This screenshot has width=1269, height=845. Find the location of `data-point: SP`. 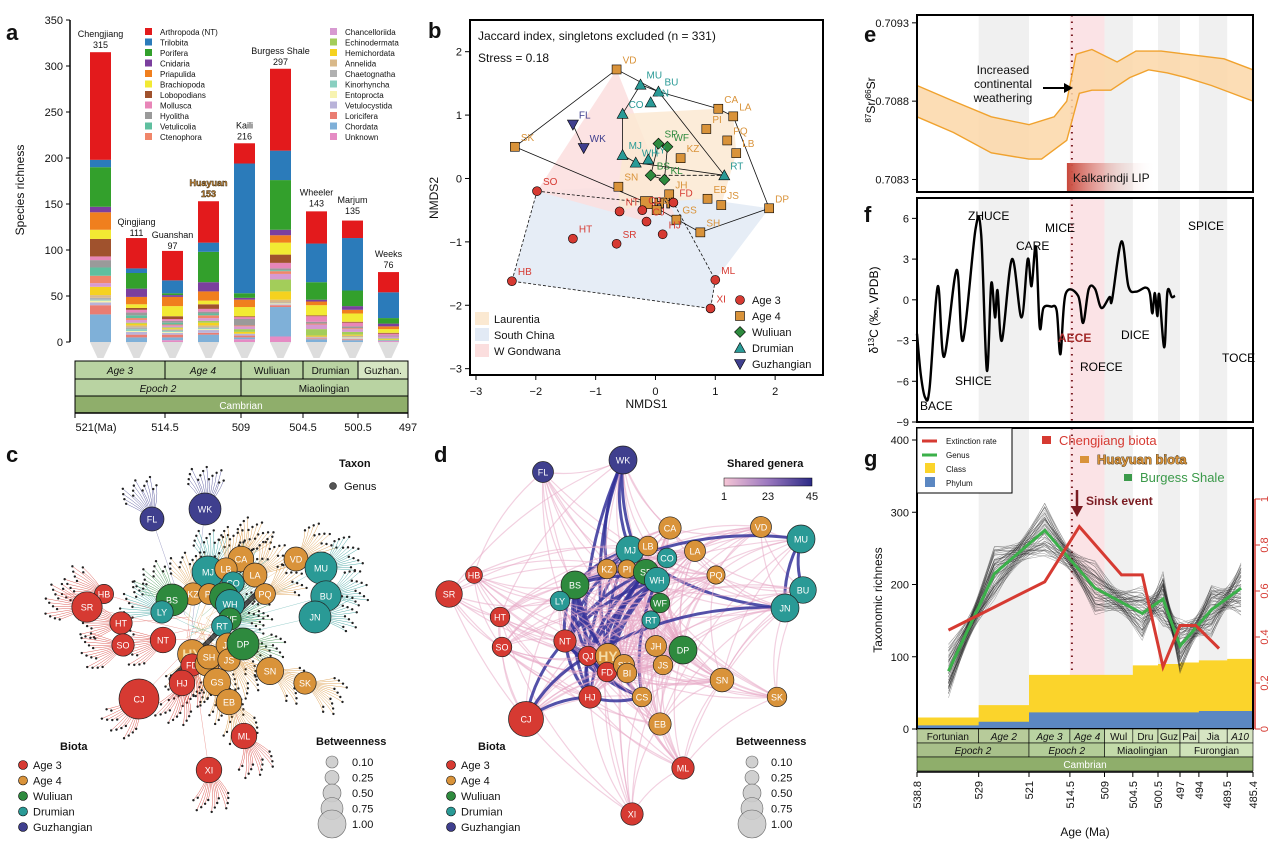

data-point: SP is located at coordinates (665, 140).